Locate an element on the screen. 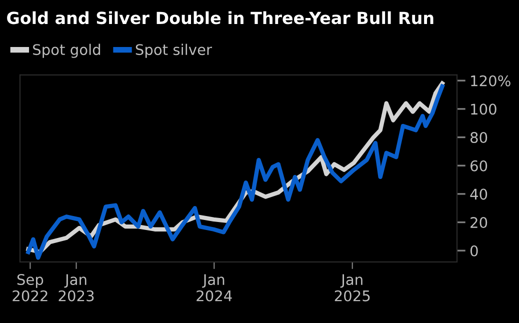 The image size is (519, 323). x-tick-label: Jan 2025 is located at coordinates (352, 288).